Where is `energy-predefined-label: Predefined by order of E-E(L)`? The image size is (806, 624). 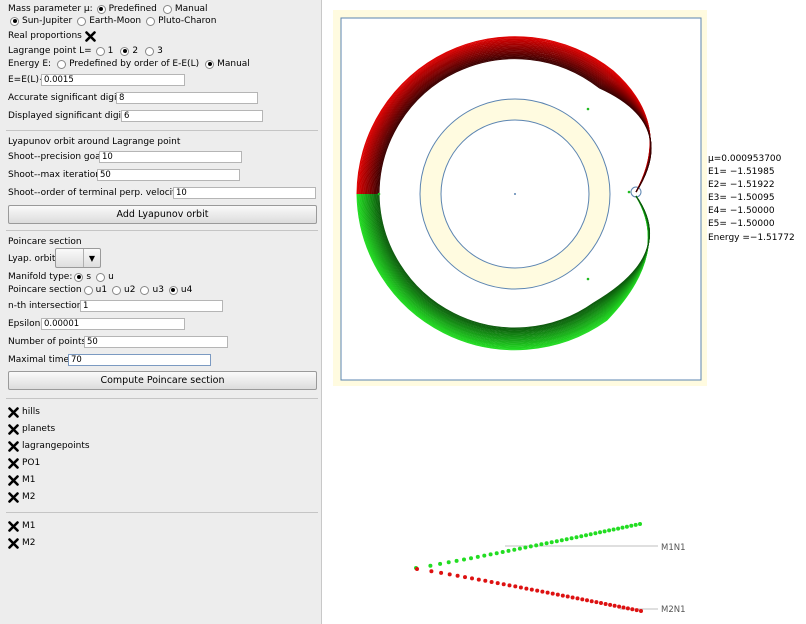 energy-predefined-label: Predefined by order of E-E(L) is located at coordinates (134, 64).